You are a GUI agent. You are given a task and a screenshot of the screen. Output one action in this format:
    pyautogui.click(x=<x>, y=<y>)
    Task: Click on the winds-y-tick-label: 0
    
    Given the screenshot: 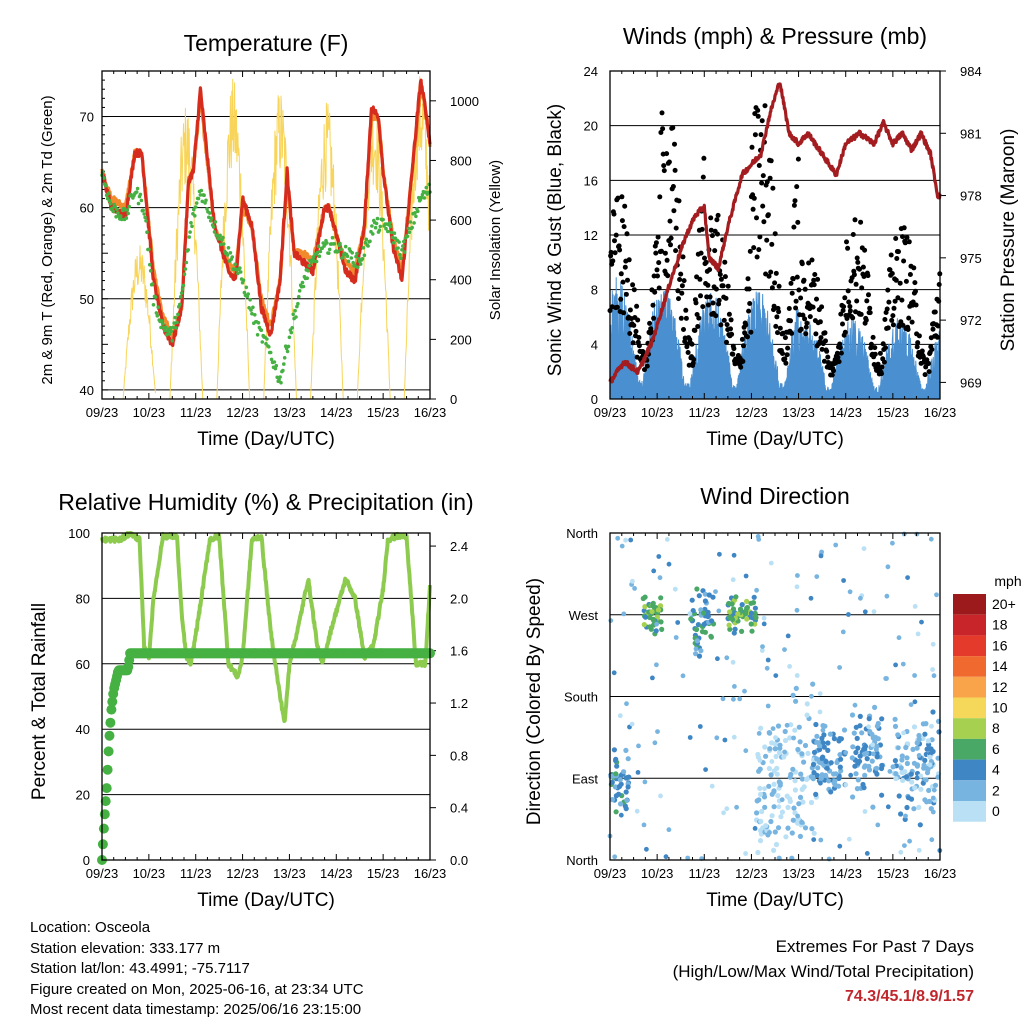 What is the action you would take?
    pyautogui.click(x=594, y=399)
    